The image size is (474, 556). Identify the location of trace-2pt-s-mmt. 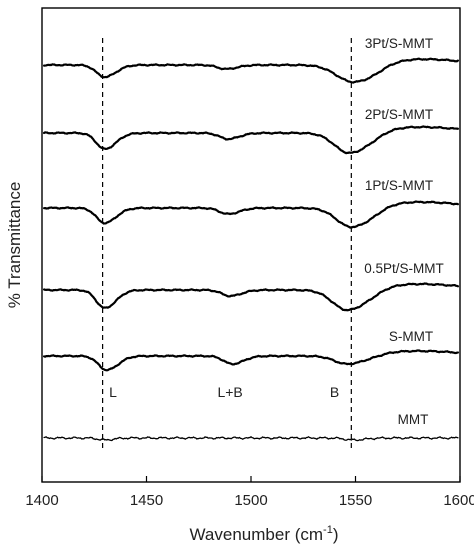
(251, 140).